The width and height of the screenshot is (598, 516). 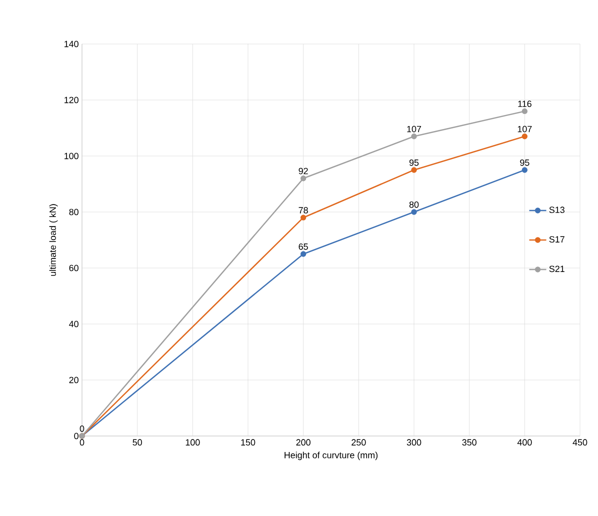 I want to click on y-tick-label: 140, so click(x=71, y=44).